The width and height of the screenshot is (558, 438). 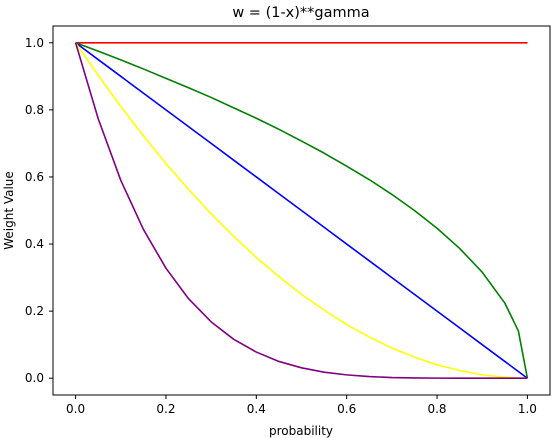 What do you see at coordinates (9, 210) in the screenshot?
I see `y-axis-label: Weight Value` at bounding box center [9, 210].